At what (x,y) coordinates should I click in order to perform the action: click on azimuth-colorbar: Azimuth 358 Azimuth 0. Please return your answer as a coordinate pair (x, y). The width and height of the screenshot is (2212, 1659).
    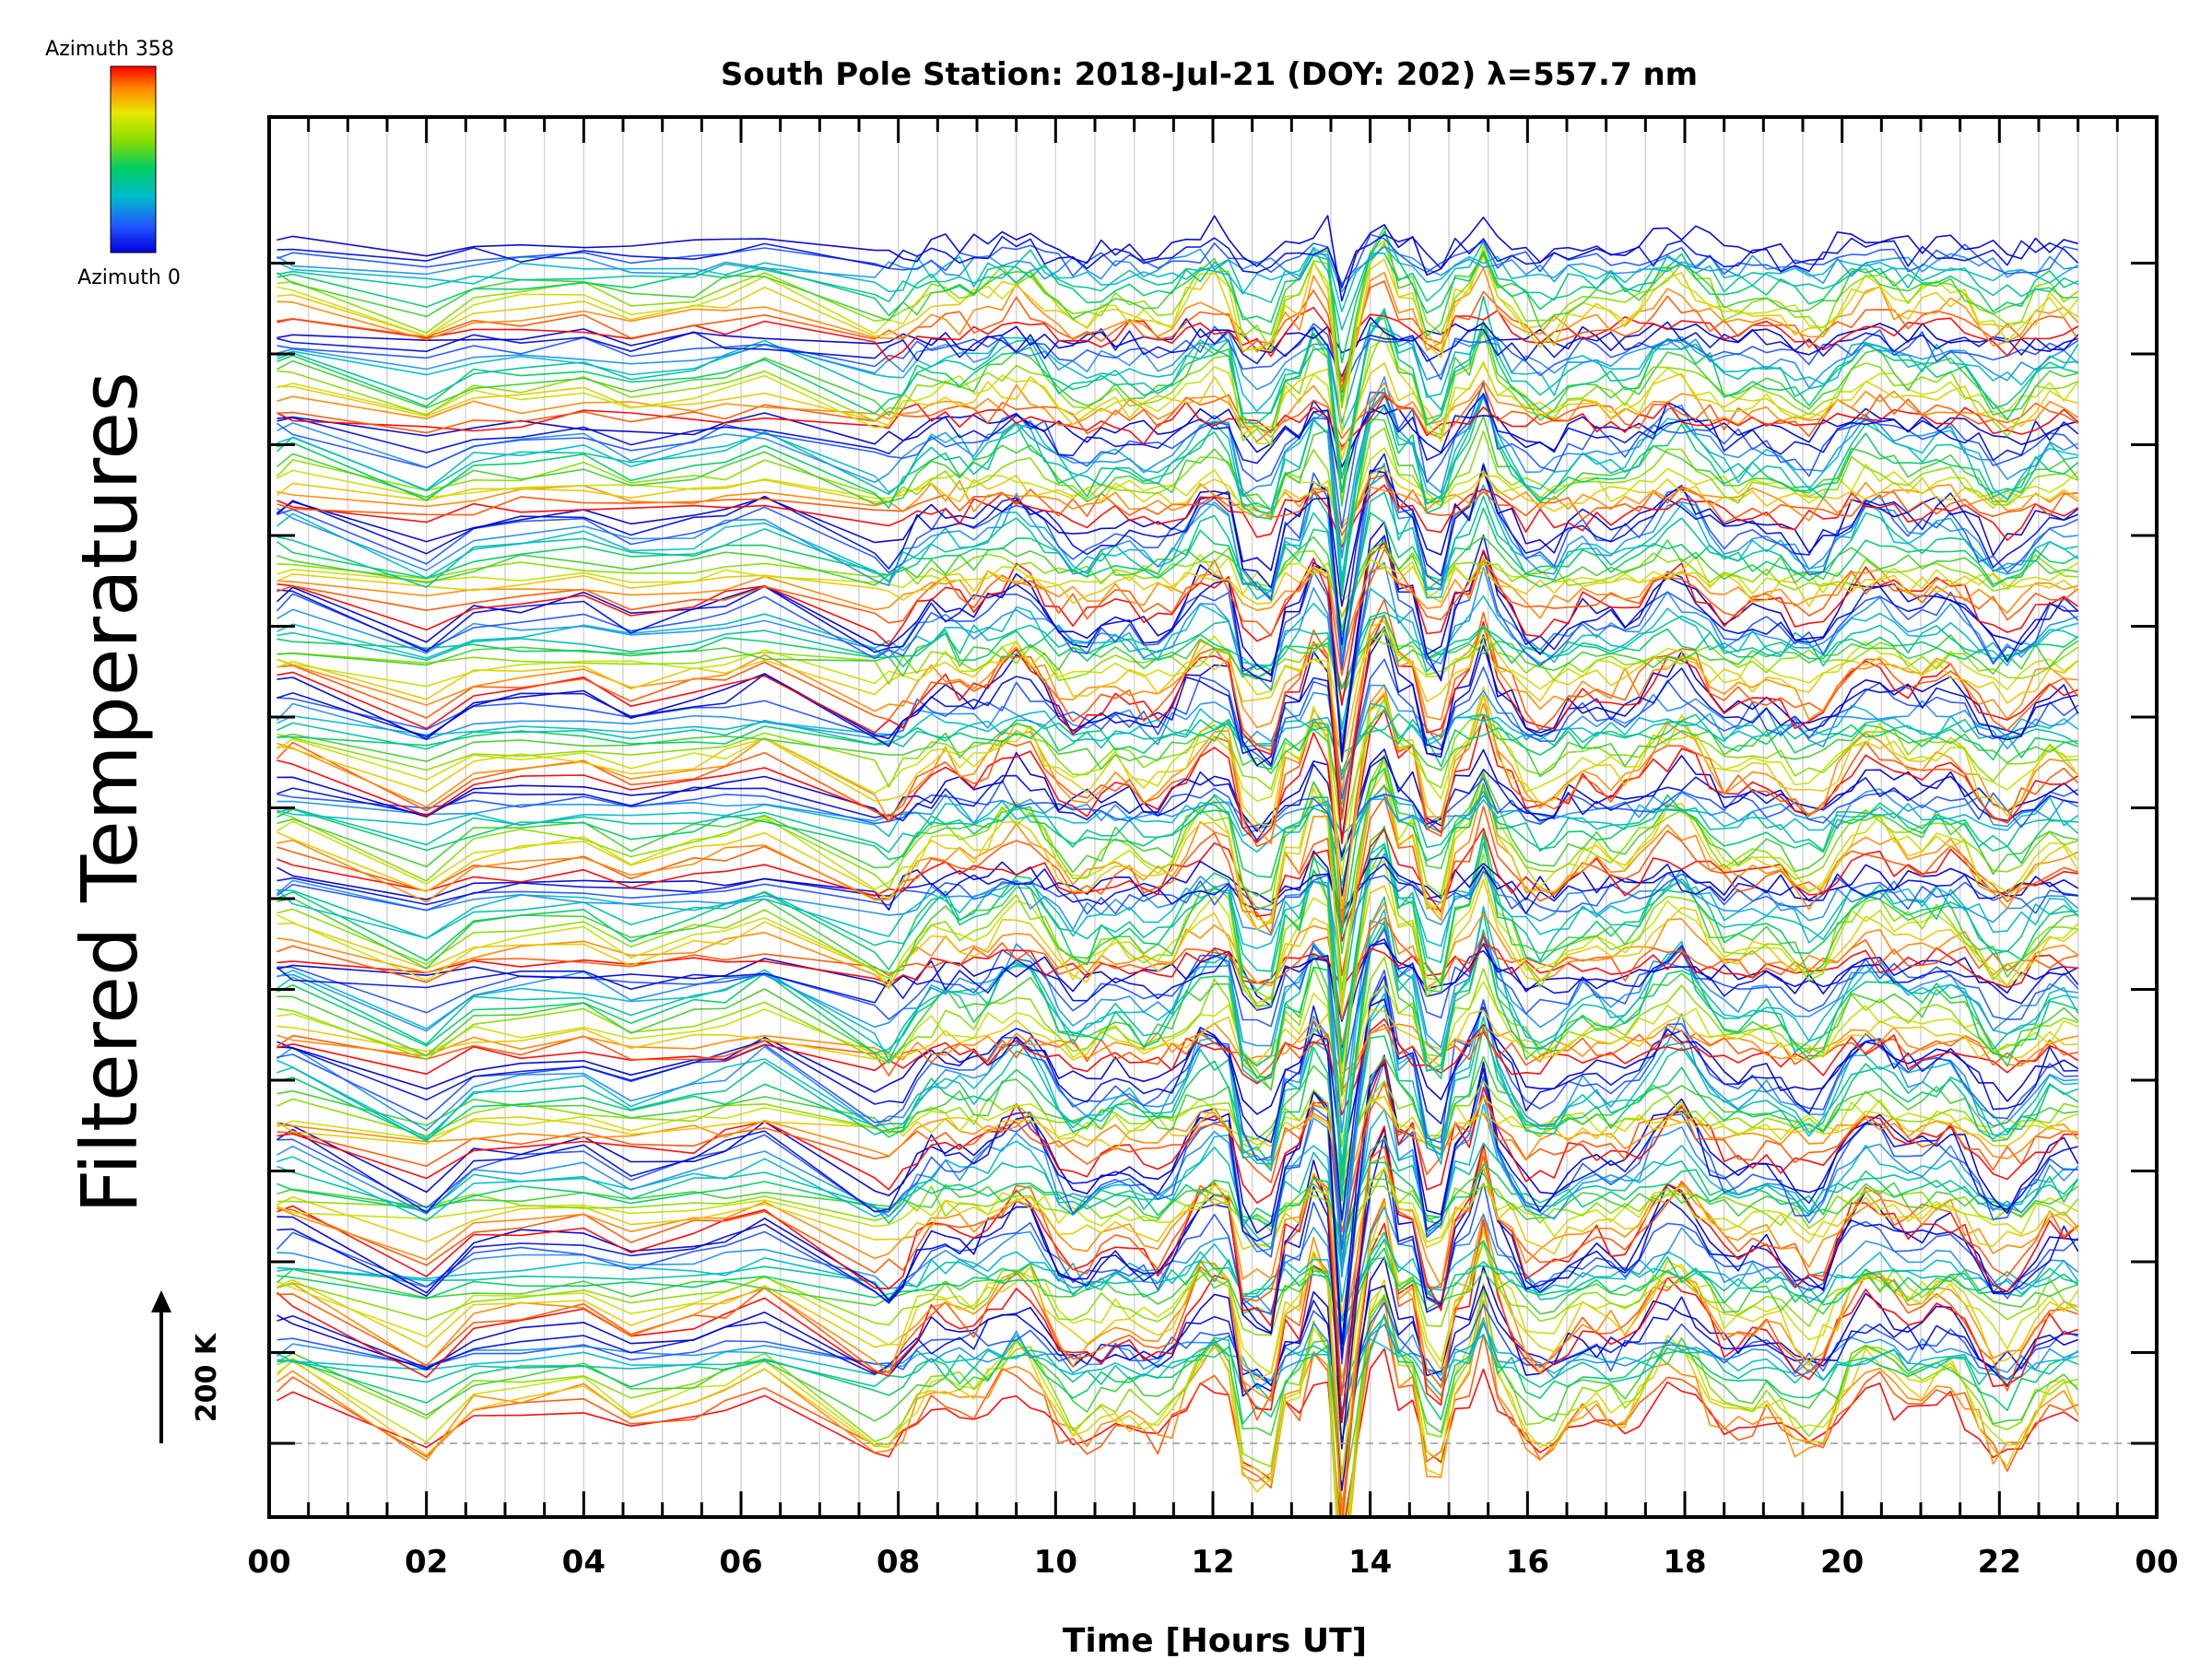
    Looking at the image, I should click on (113, 163).